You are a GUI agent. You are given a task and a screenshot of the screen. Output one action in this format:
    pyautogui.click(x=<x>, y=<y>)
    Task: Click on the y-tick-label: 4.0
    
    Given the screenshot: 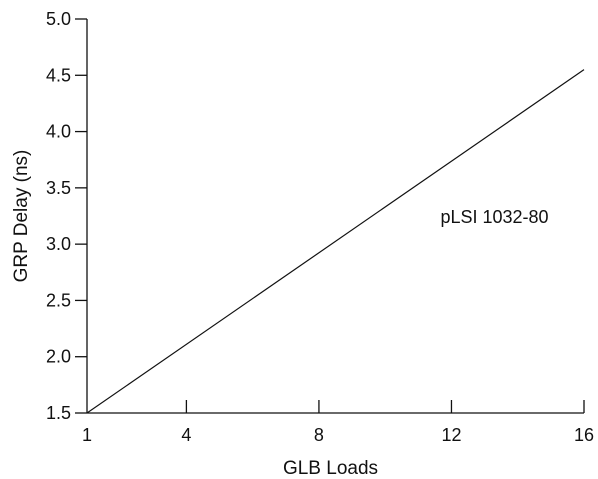 What is the action you would take?
    pyautogui.click(x=58, y=132)
    